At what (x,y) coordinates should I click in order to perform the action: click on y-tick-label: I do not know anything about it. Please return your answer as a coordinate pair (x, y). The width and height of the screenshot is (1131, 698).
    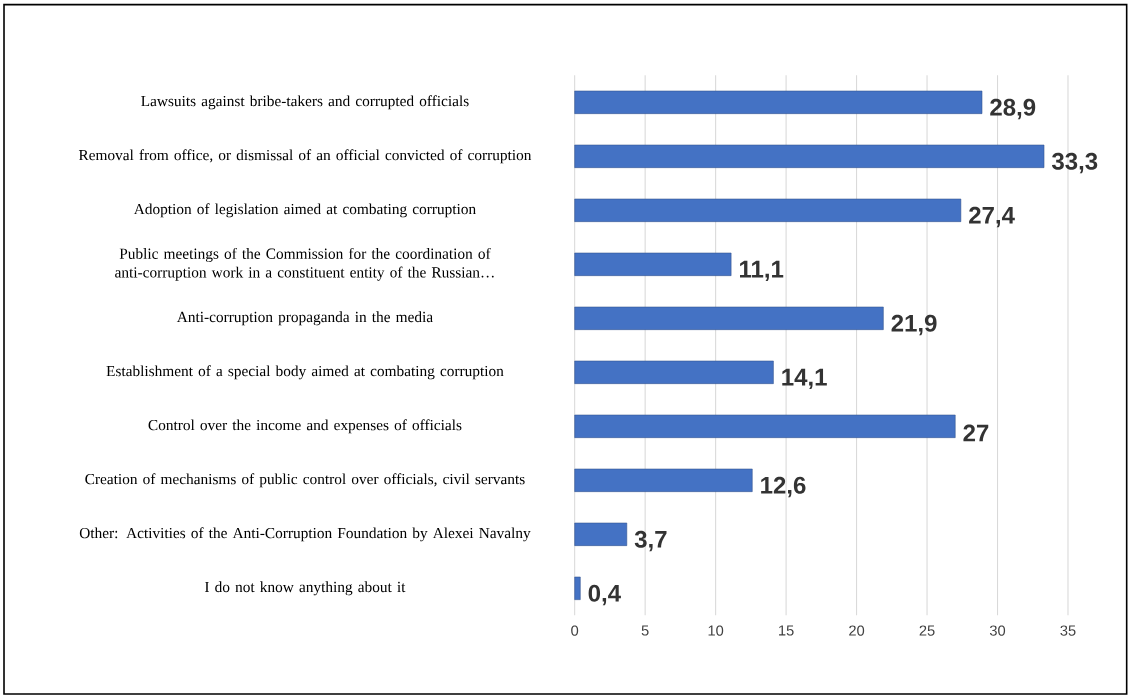
    Looking at the image, I should click on (305, 588).